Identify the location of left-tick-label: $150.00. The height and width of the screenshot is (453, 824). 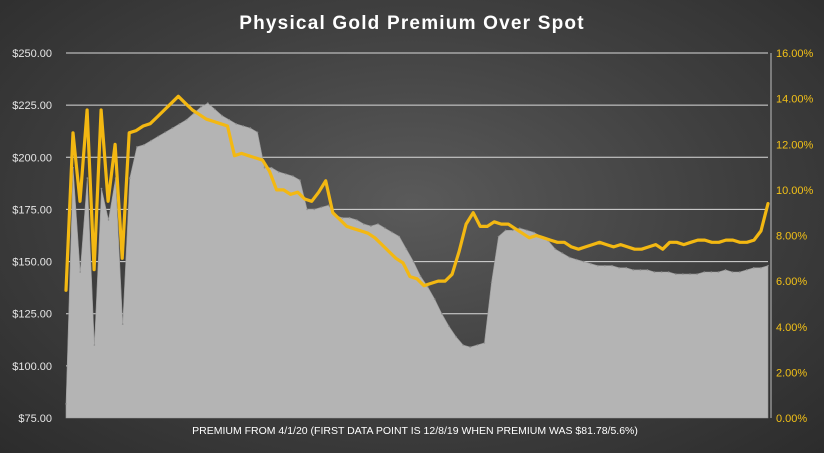
(32, 263).